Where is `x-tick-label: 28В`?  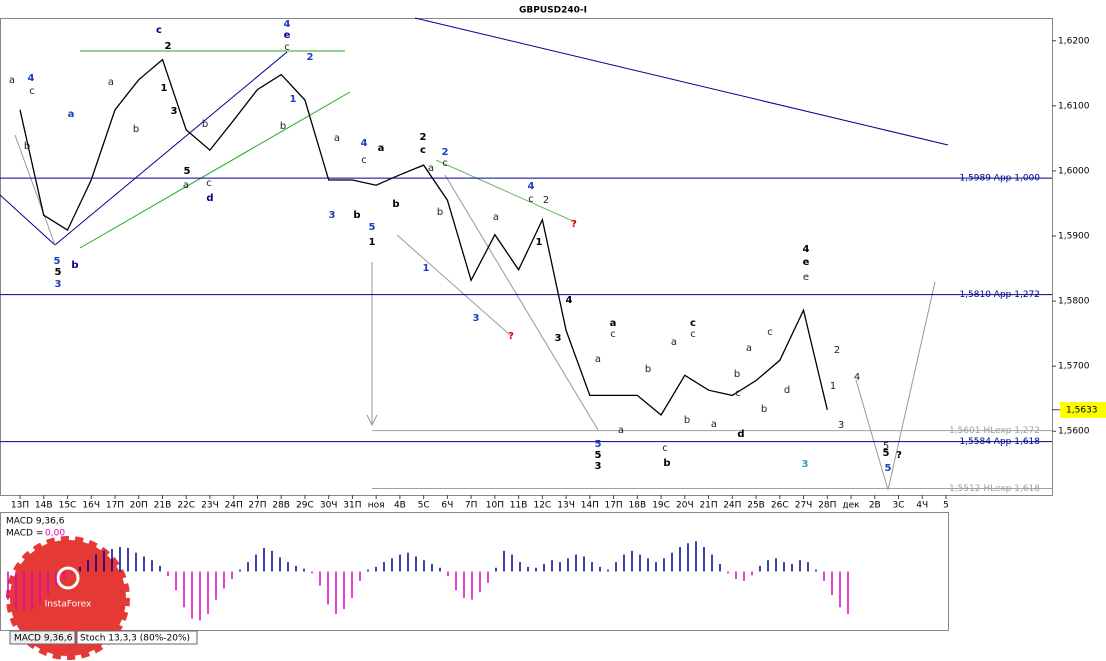 x-tick-label: 28В is located at coordinates (281, 506).